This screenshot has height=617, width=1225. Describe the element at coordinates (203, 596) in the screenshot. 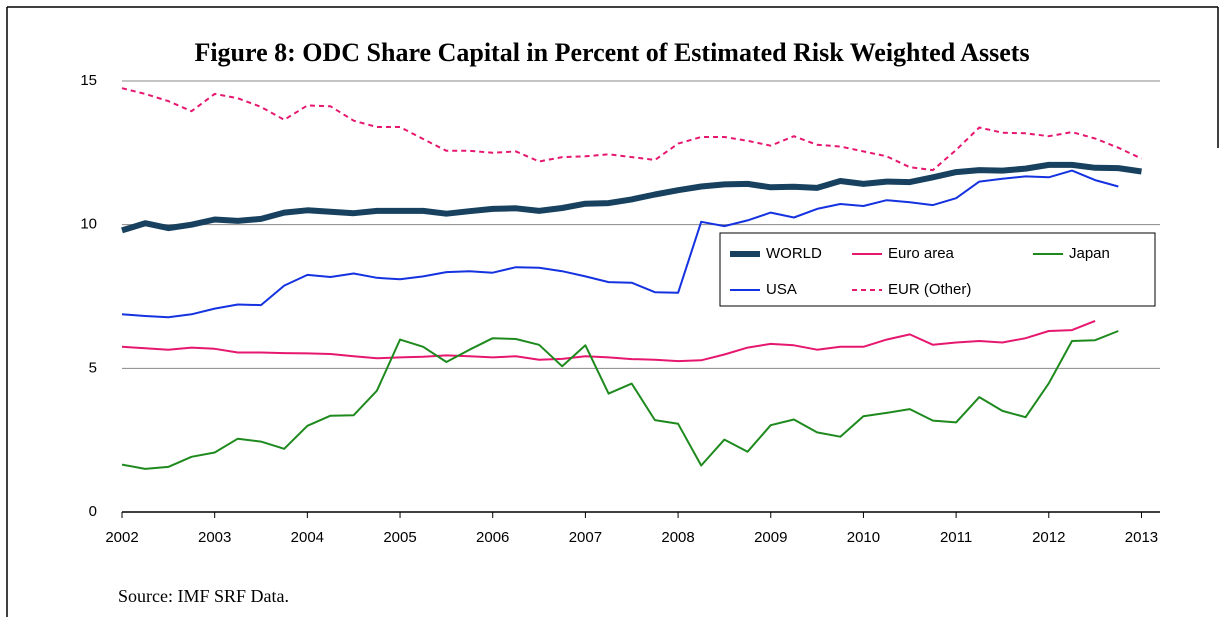

I see `source-note: Source: IMF SRF Data.` at that location.